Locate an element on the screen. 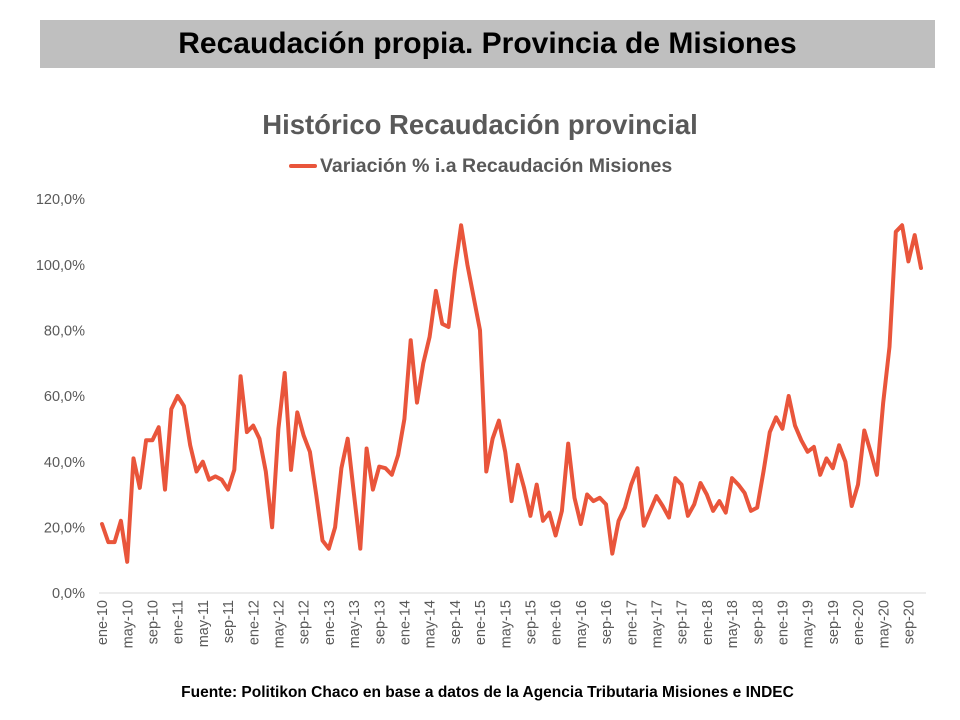 This screenshot has width=960, height=720. x-tick-label: ene-15 is located at coordinates (481, 622).